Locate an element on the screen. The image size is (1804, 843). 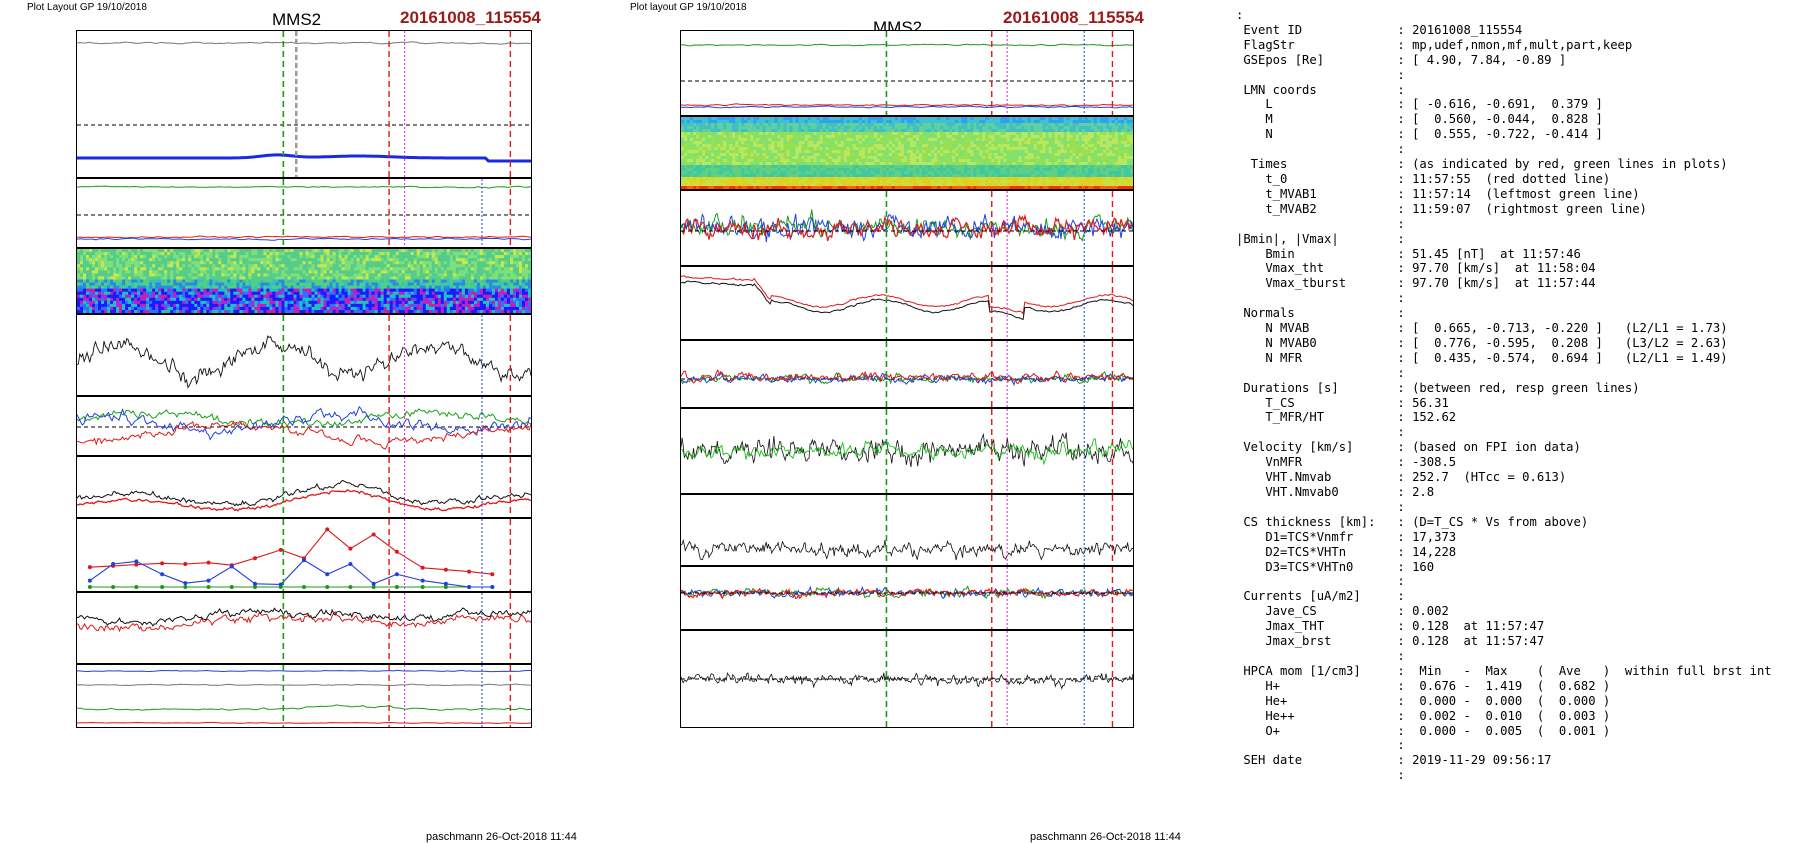
info-line: Jmax_brst : 0.128 at 11:57:47 is located at coordinates (1504, 641).